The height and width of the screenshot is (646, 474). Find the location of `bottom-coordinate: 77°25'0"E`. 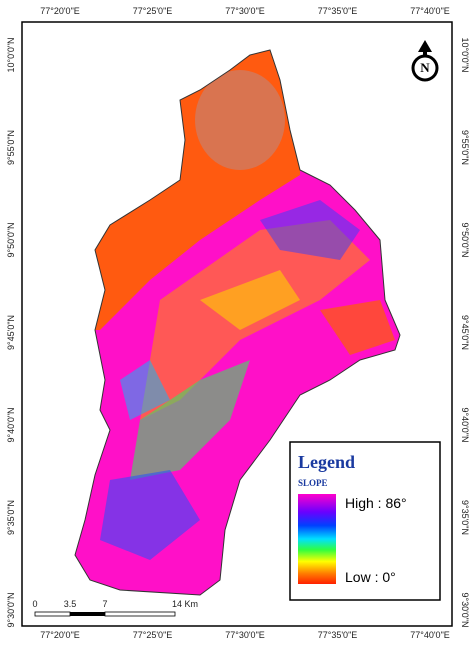

bottom-coordinate: 77°25'0"E is located at coordinates (153, 635).